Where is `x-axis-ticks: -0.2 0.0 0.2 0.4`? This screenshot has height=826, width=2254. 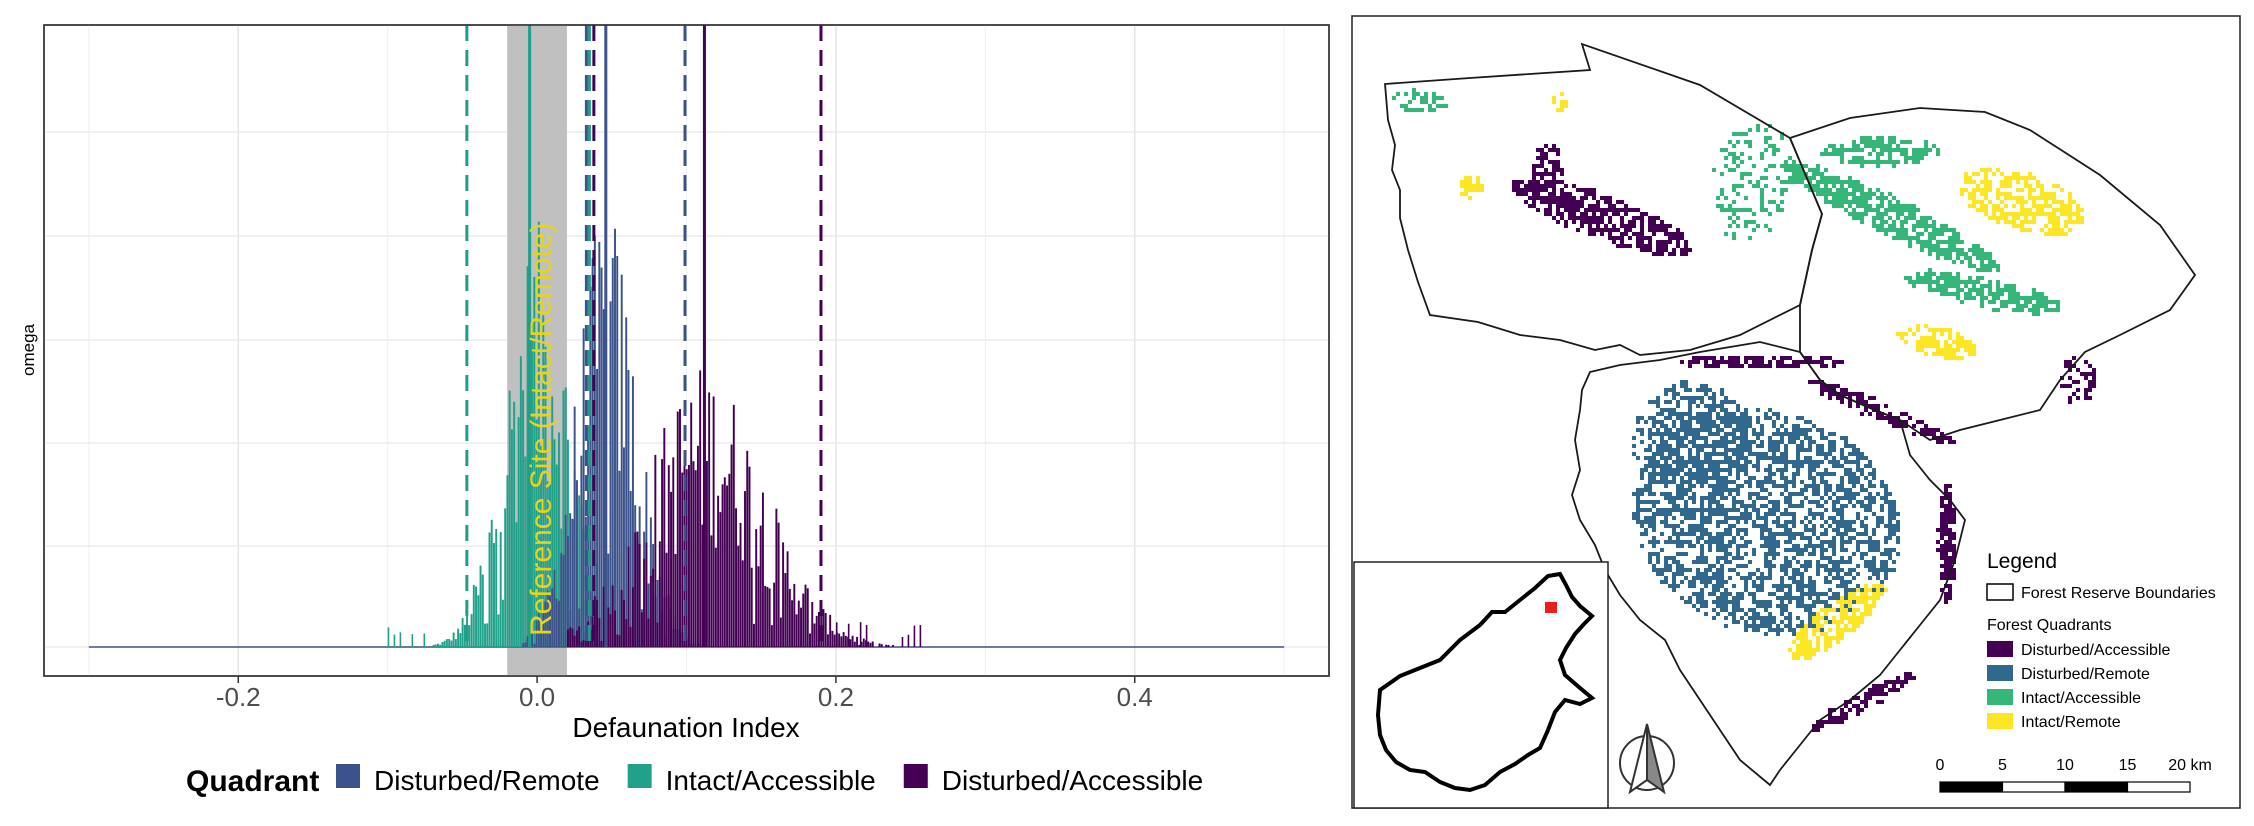
x-axis-ticks: -0.2 0.0 0.2 0.4 is located at coordinates (684, 694).